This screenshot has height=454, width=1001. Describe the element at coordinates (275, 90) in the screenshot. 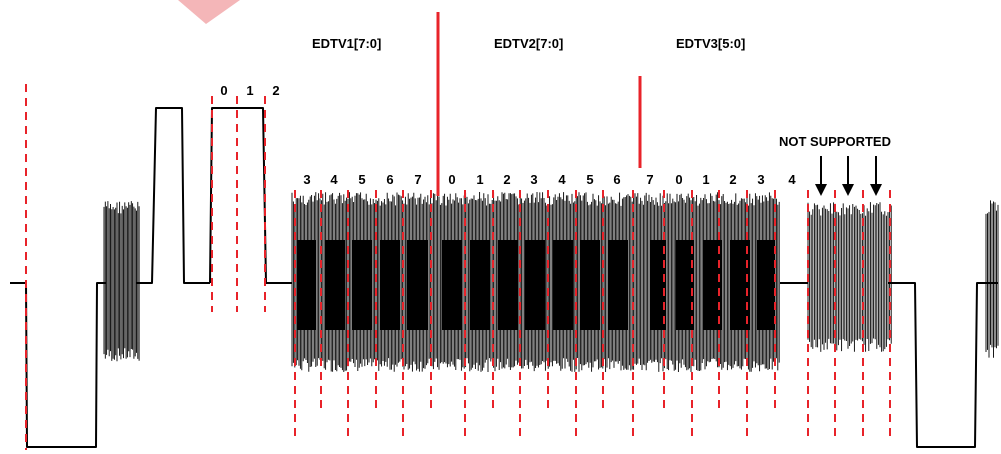

I see `top-bit-label: 2` at that location.